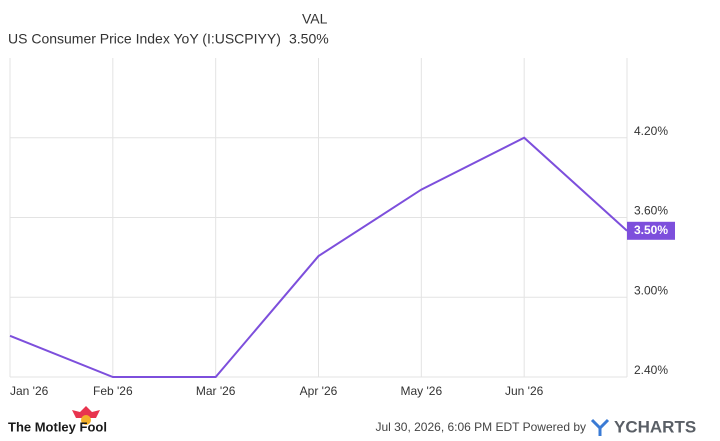 The height and width of the screenshot is (441, 720). Describe the element at coordinates (57, 426) in the screenshot. I see `brand: The Motley Fool` at that location.